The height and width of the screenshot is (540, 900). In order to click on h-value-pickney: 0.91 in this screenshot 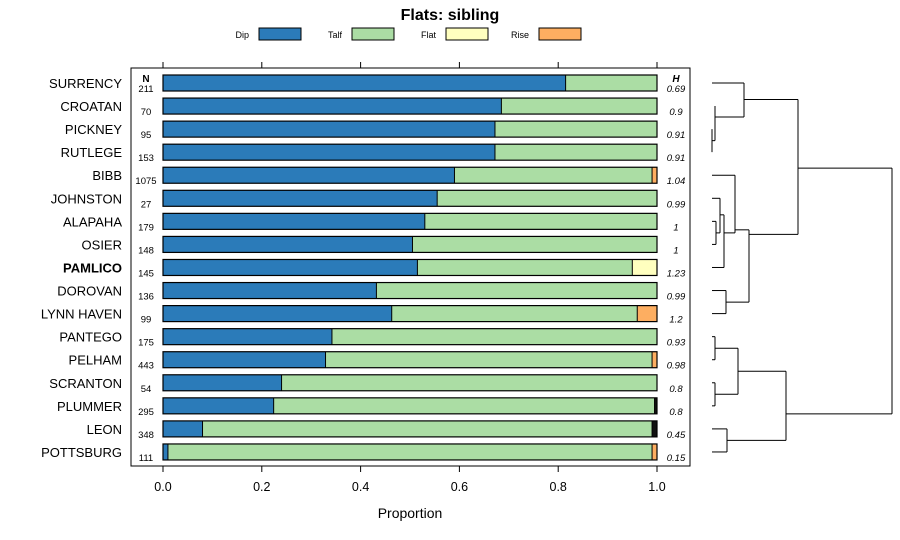, I will do `click(676, 135)`.